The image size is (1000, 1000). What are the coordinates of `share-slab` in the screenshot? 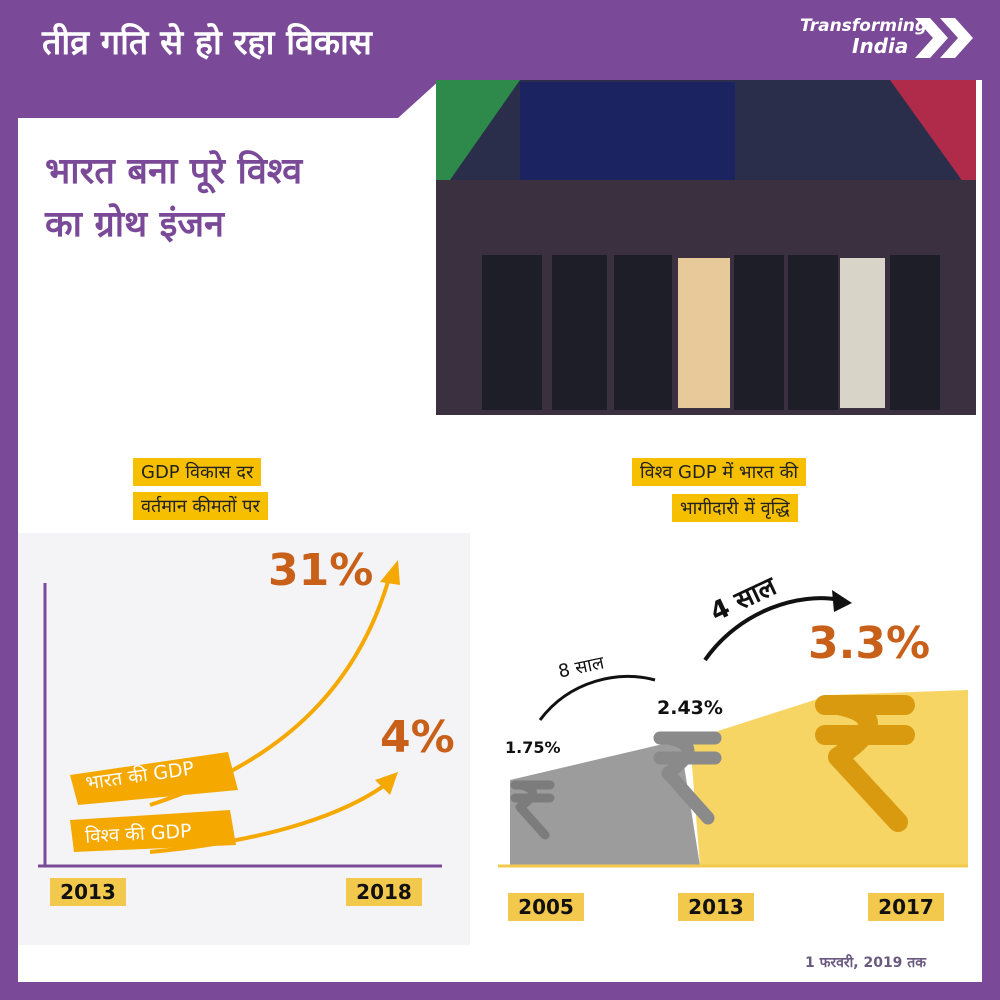 It's located at (605, 803).